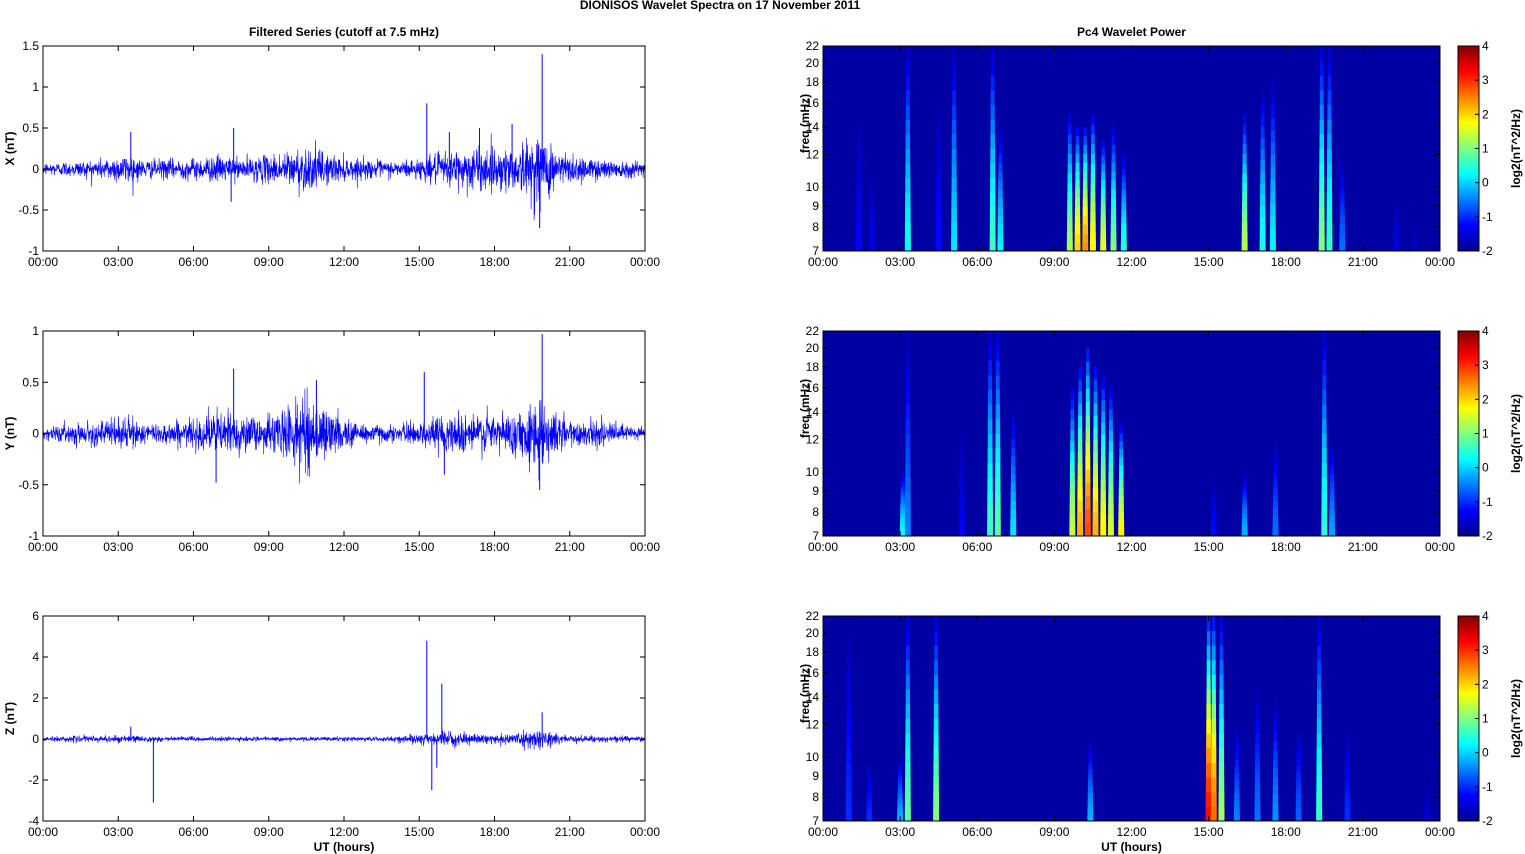 The height and width of the screenshot is (854, 1525). I want to click on y-tick-label: 16, so click(813, 103).